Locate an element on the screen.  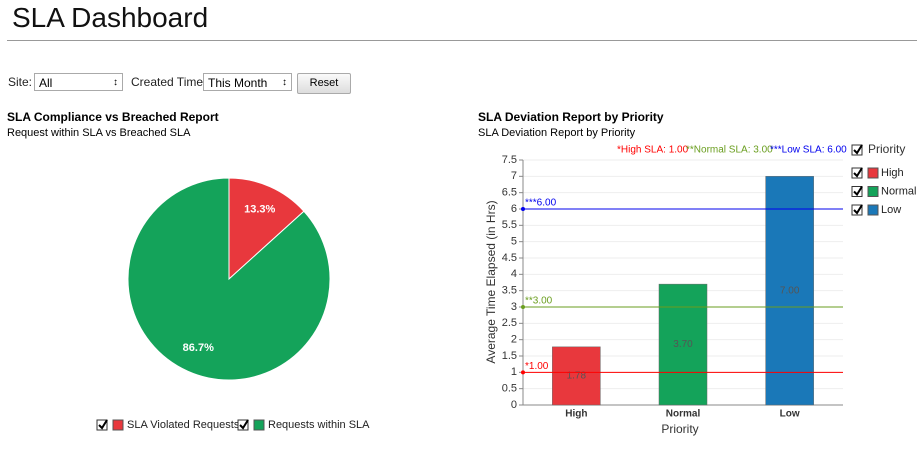
x-tick-label: Normal is located at coordinates (683, 414).